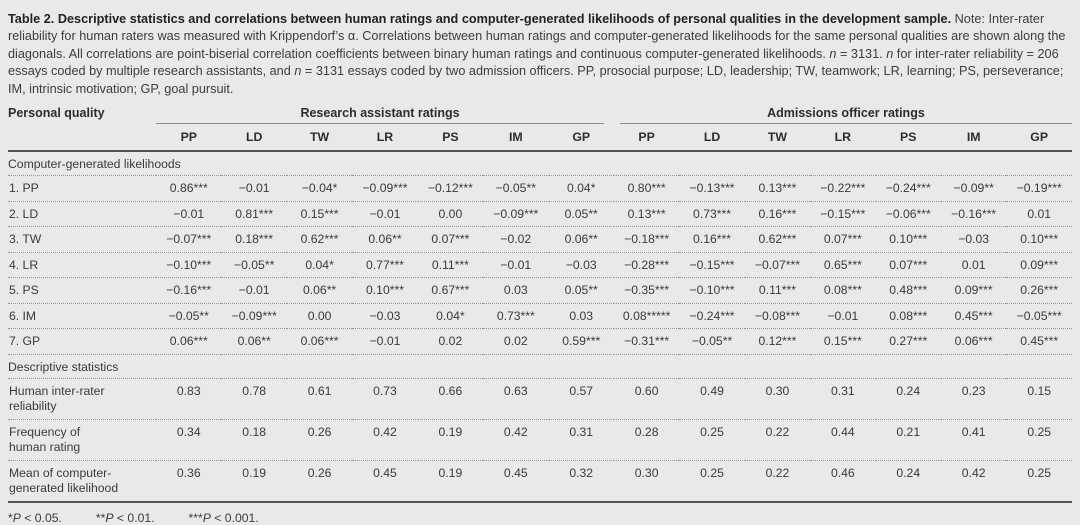  What do you see at coordinates (450, 399) in the screenshot?
I see `value-cell: 0.66` at bounding box center [450, 399].